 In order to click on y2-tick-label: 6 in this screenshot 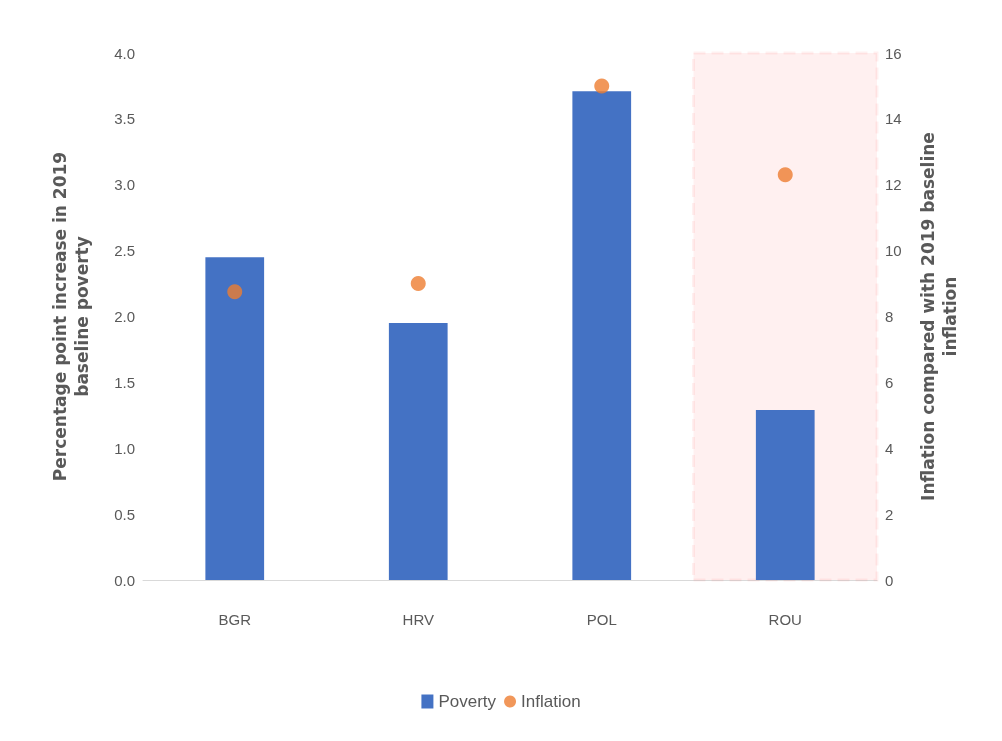, I will do `click(889, 382)`.